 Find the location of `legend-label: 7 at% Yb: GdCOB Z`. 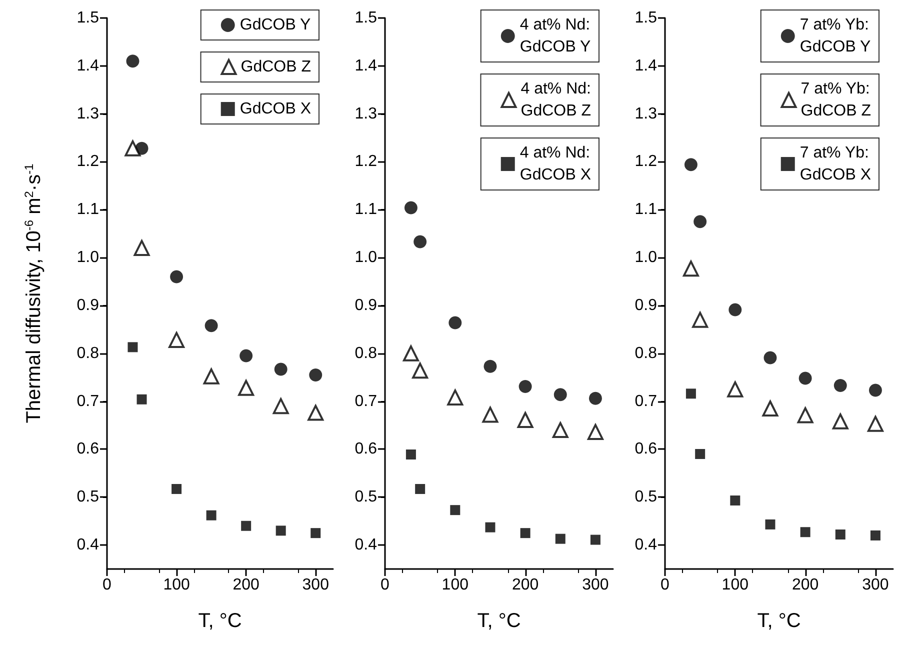

legend-label: 7 at% Yb: GdCOB Z is located at coordinates (836, 100).